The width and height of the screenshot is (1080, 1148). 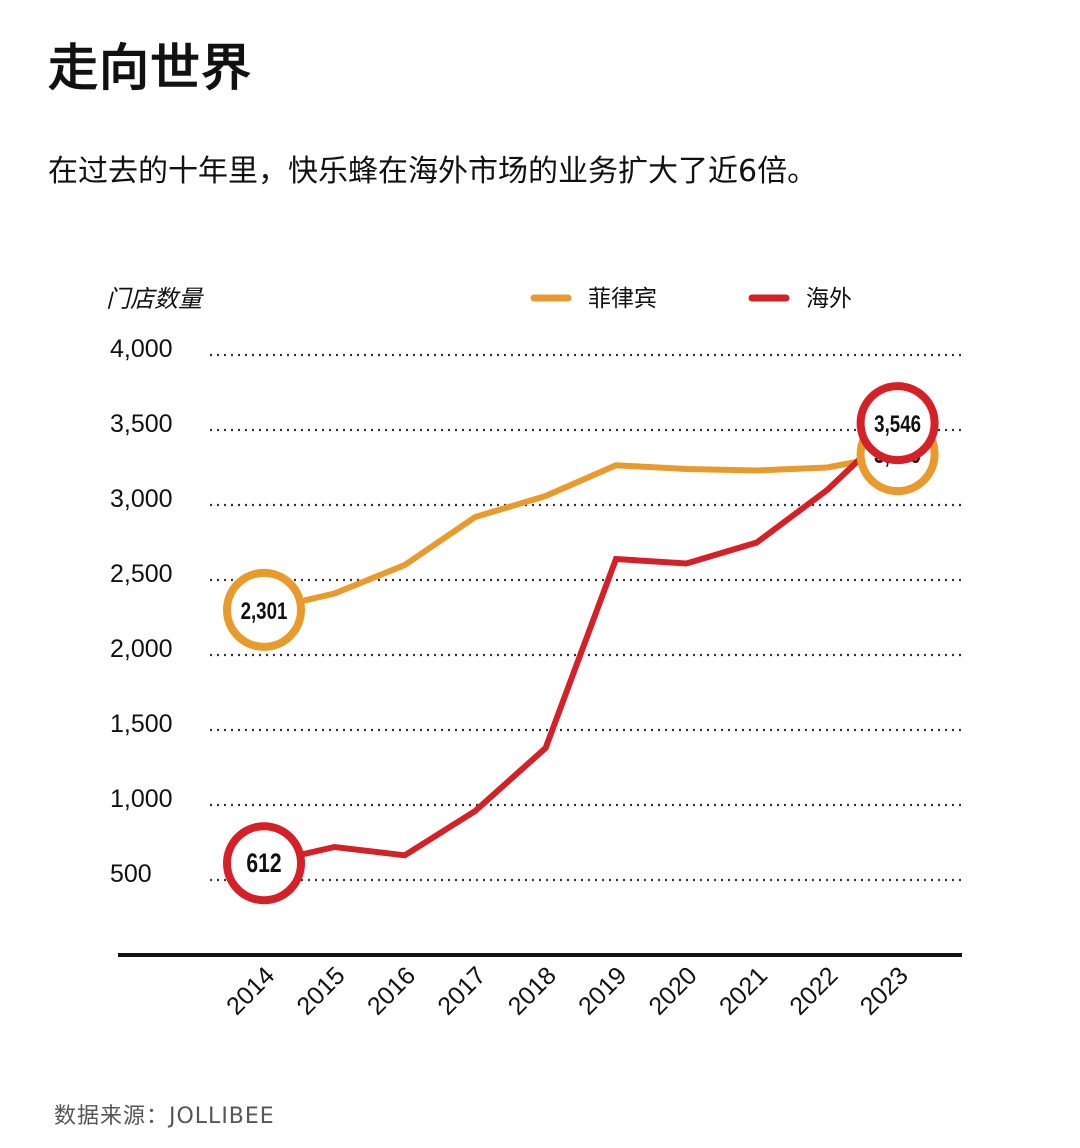 I want to click on annotation-philippines-2014: 2,301, so click(x=264, y=609).